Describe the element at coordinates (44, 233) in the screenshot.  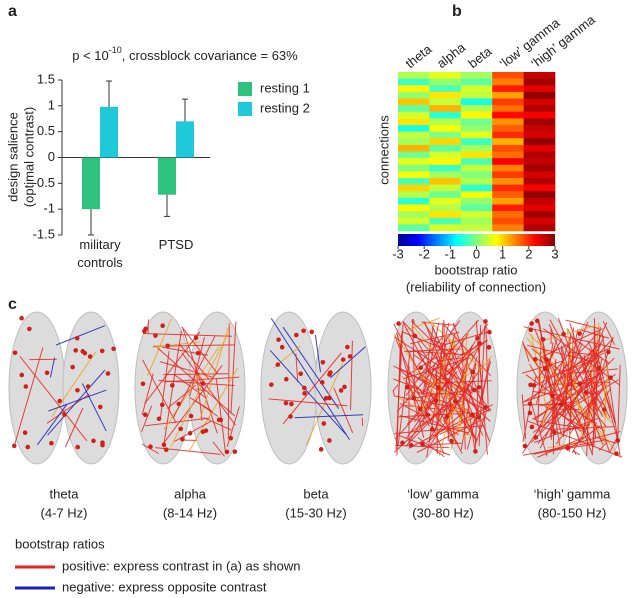
I see `y-tick-label: -1.5` at that location.